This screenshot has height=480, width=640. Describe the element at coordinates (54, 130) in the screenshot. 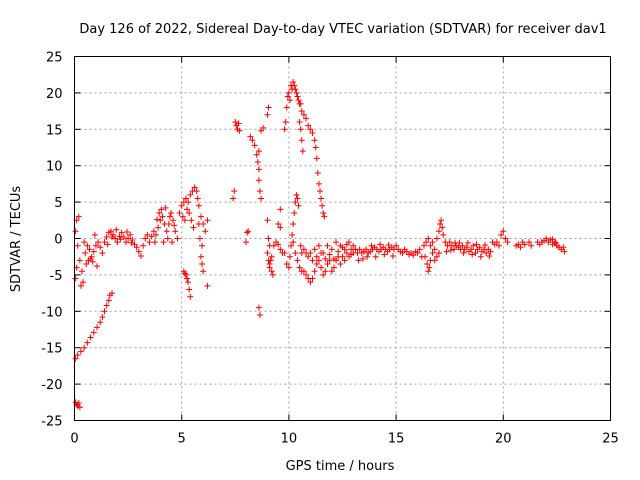

I see `y-tick-label-2: 15` at that location.